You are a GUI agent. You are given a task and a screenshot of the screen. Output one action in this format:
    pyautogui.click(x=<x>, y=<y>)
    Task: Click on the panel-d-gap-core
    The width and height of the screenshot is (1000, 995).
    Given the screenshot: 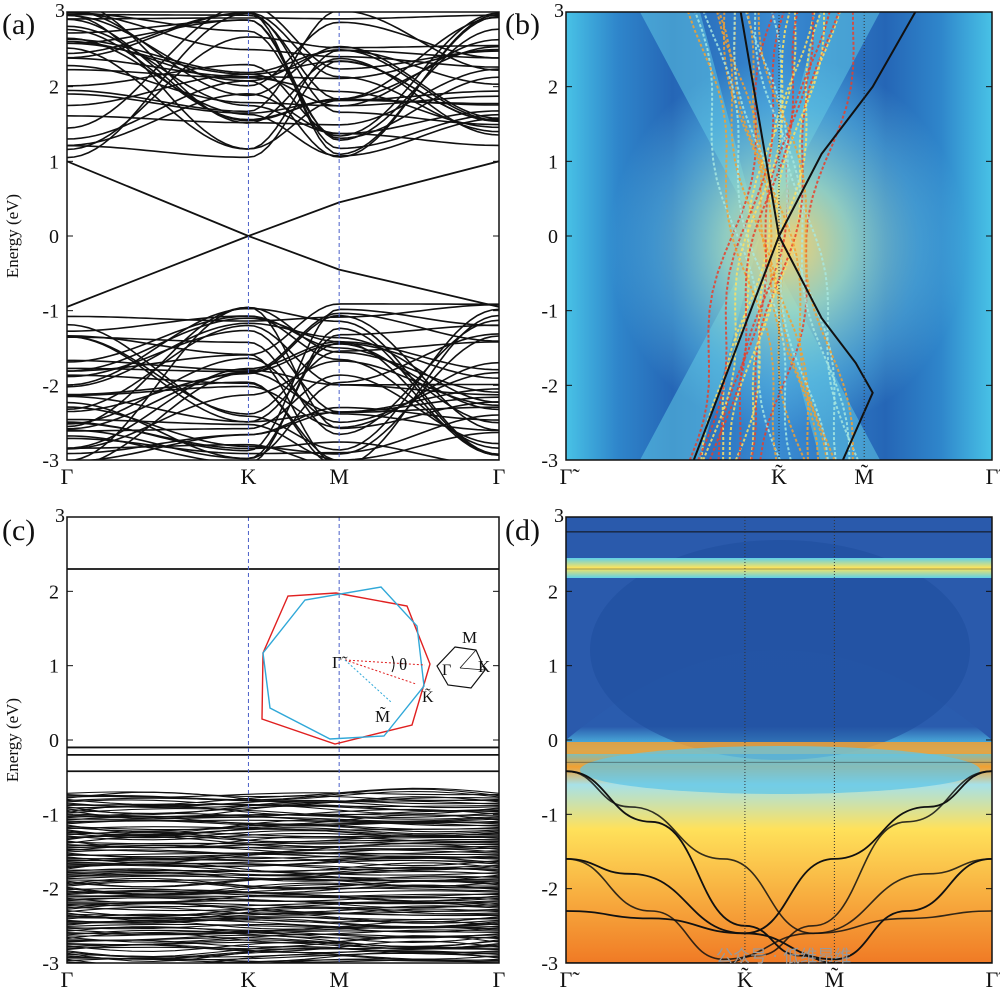 What is the action you would take?
    pyautogui.click(x=780, y=650)
    